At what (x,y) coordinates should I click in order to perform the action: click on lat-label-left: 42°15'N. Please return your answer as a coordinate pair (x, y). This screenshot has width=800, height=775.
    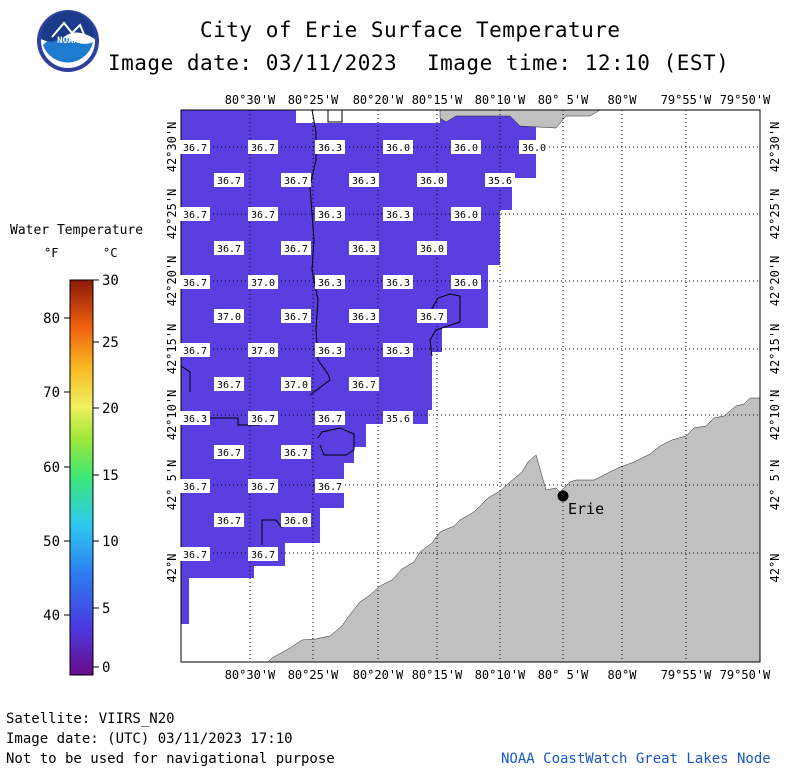
    Looking at the image, I should click on (172, 349).